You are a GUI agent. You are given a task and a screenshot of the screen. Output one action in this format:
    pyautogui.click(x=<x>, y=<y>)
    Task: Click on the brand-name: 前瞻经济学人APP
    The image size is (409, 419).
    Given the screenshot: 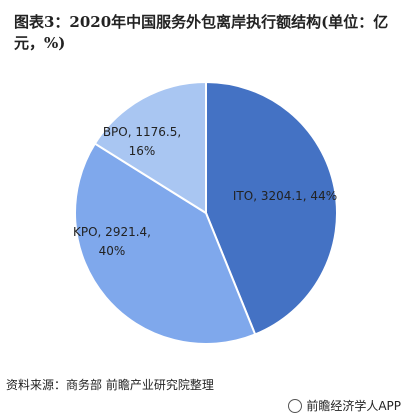 What is the action you would take?
    pyautogui.click(x=353, y=406)
    